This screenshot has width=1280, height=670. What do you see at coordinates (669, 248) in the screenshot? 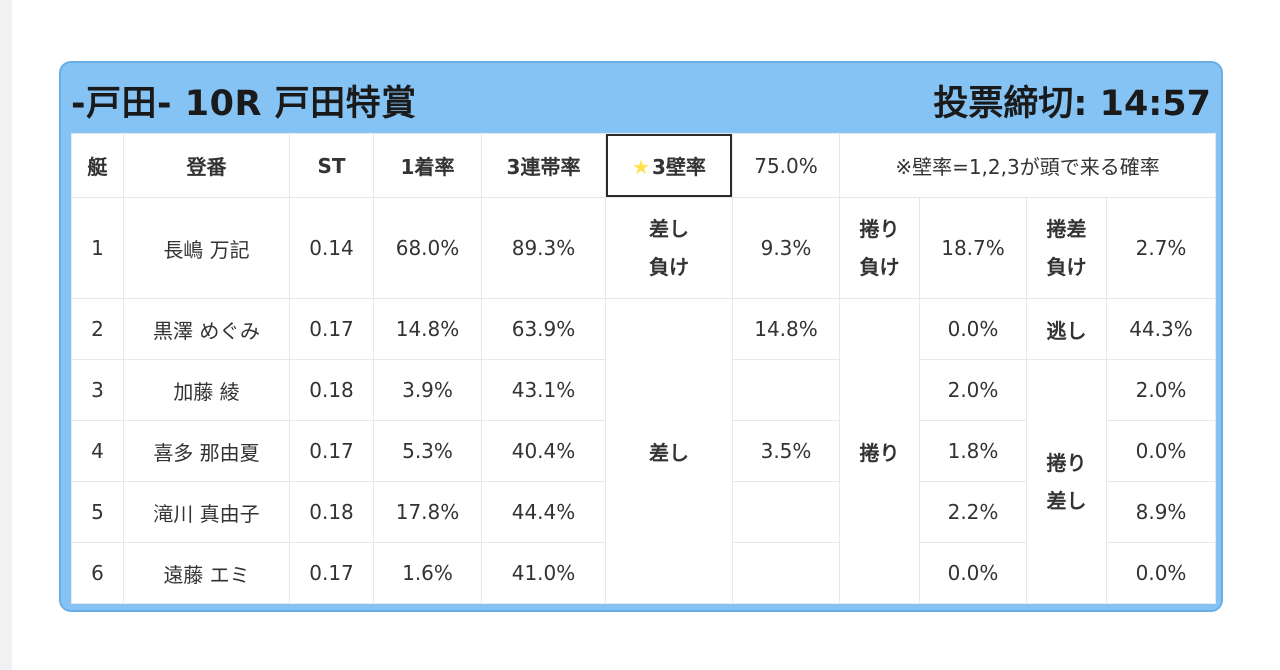
I see `pattern-sashi-make: 差し 負け` at bounding box center [669, 248].